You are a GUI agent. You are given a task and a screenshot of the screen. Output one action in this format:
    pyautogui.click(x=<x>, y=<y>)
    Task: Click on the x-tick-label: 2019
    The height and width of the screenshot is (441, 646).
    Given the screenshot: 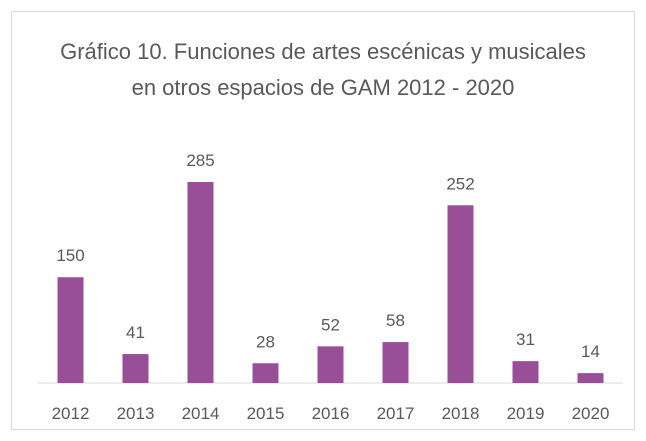 What is the action you would take?
    pyautogui.click(x=526, y=413)
    